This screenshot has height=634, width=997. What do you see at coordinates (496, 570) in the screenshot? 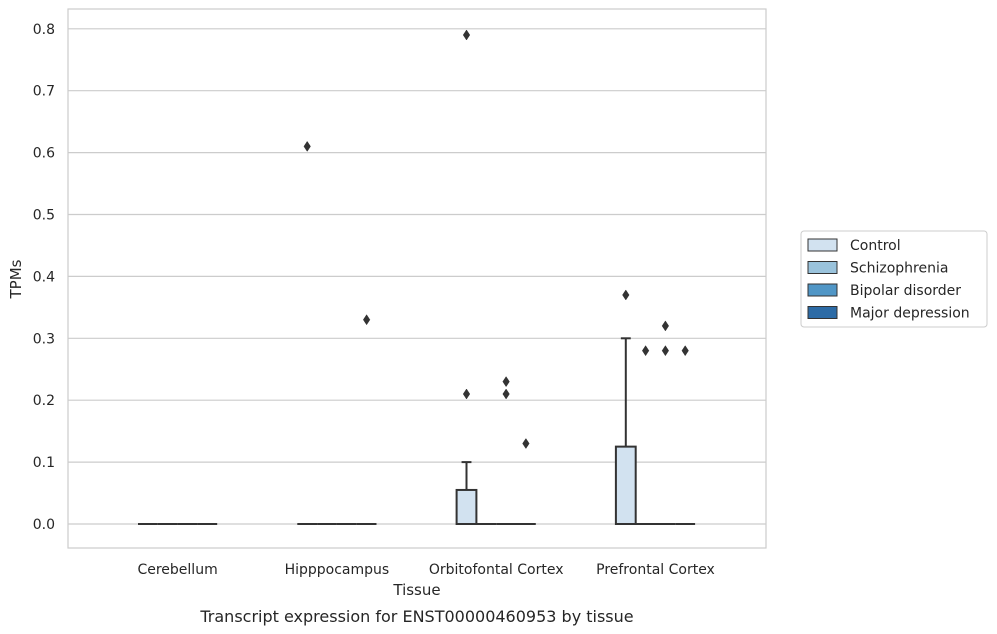
I see `x-tick-label: Orbitofontal Cortex` at bounding box center [496, 570].